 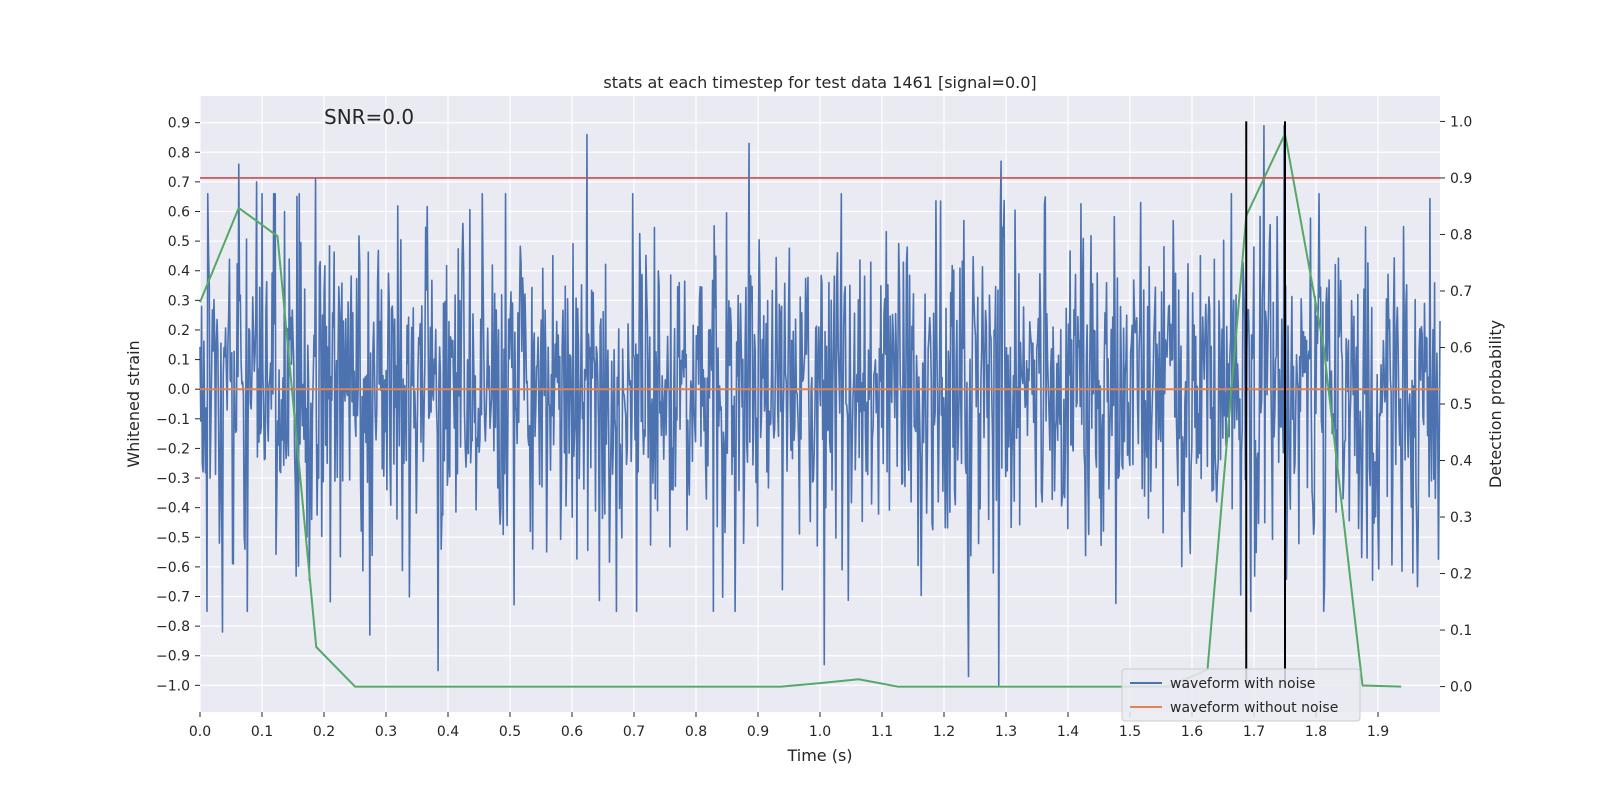 What do you see at coordinates (173, 627) in the screenshot?
I see `y-tick-label: −0.8` at bounding box center [173, 627].